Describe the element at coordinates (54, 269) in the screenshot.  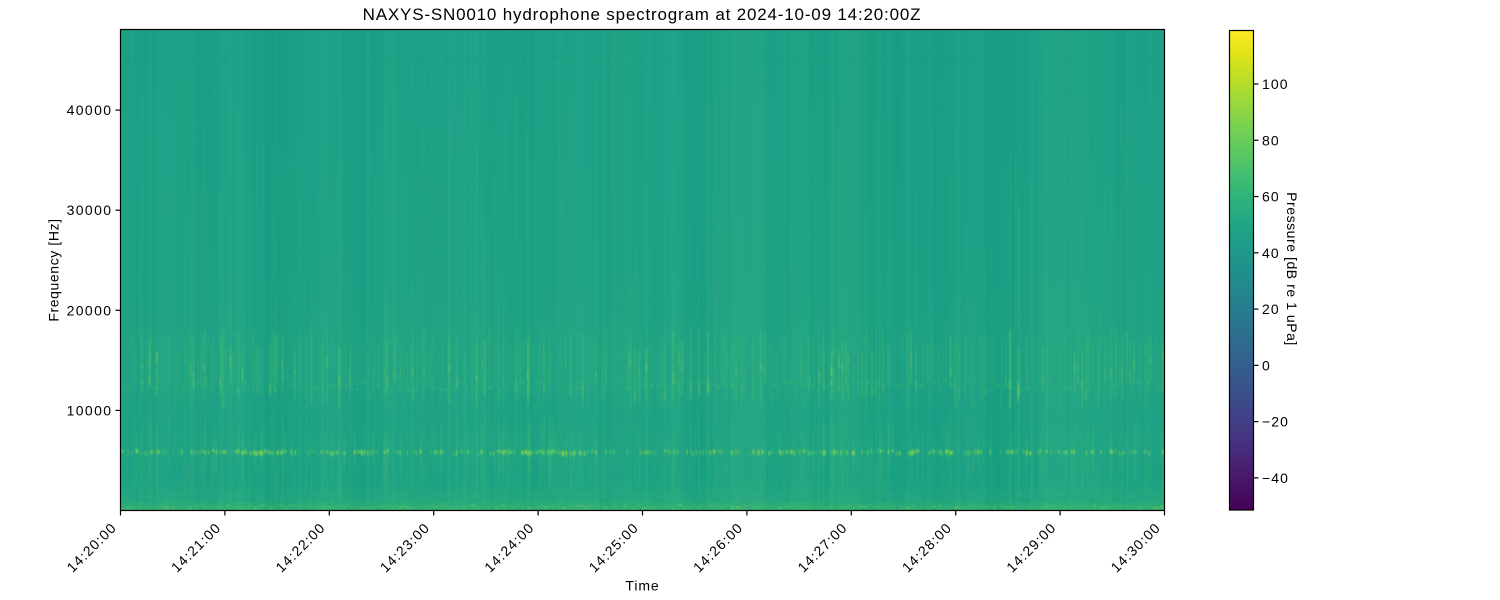
I see `svg-text: Frequency [Hz]` at that location.